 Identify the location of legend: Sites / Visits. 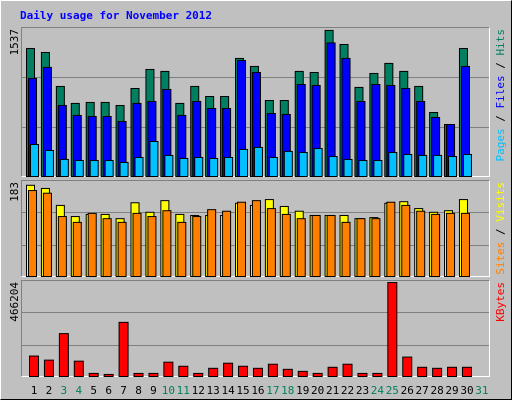
(500, 228).